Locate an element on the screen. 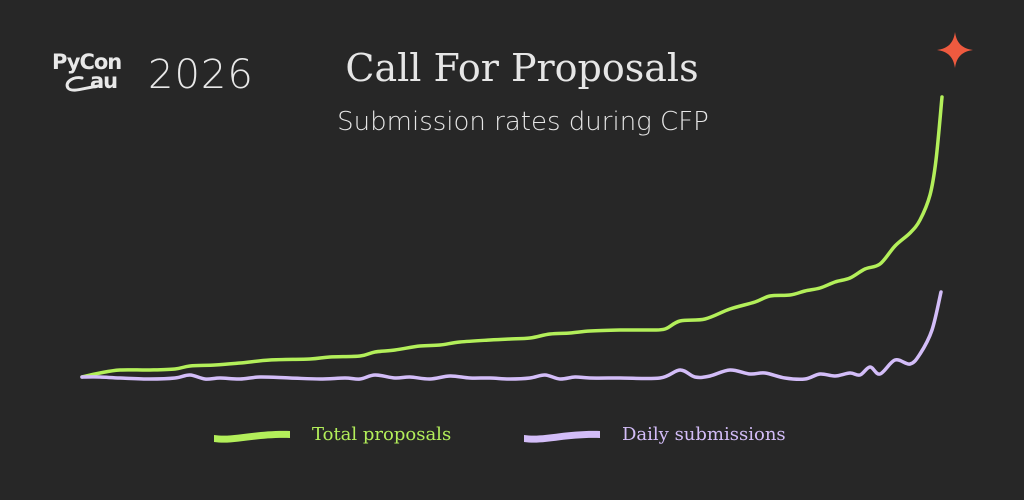  page-title: Call For Proposals is located at coordinates (522, 68).